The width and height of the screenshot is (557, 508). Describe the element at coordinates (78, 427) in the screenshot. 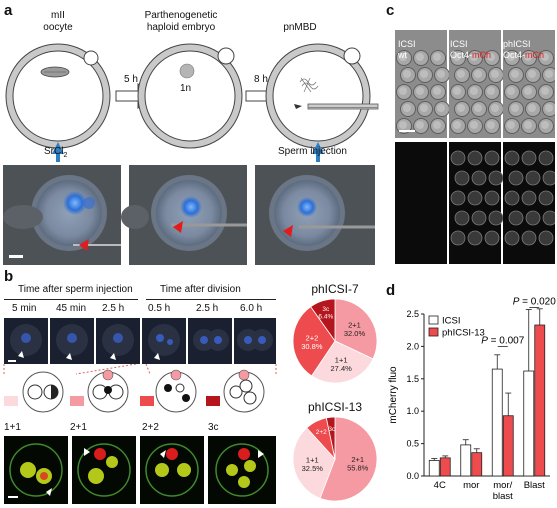

I see `class-label-2-1: 2+1` at that location.